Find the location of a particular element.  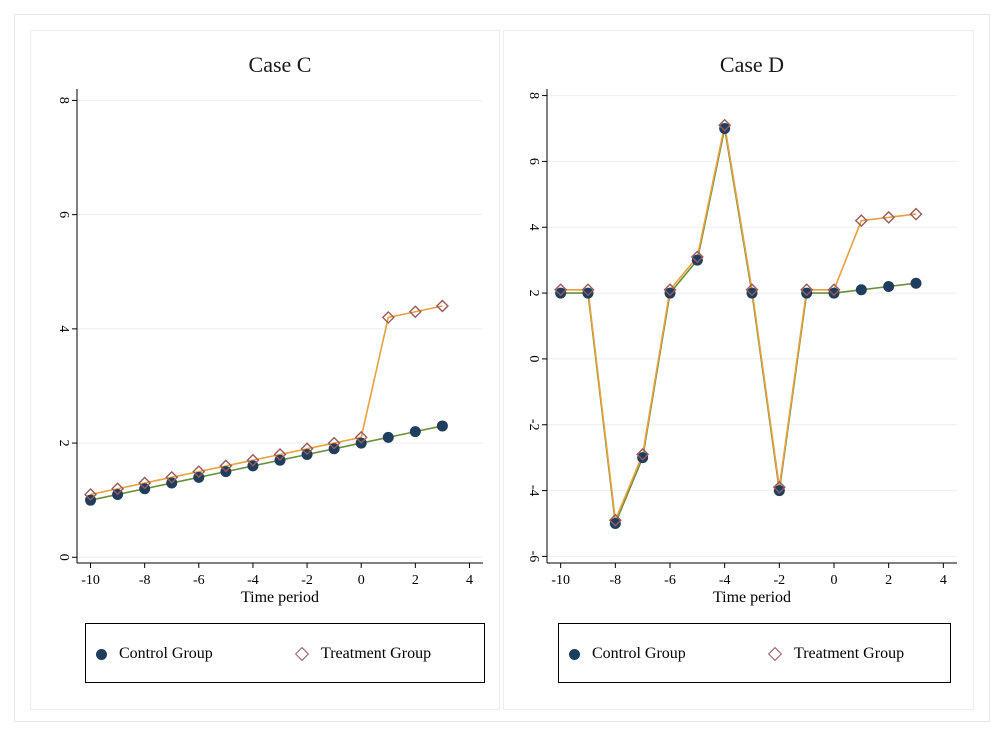

y-tick-label: -2 is located at coordinates (533, 425).